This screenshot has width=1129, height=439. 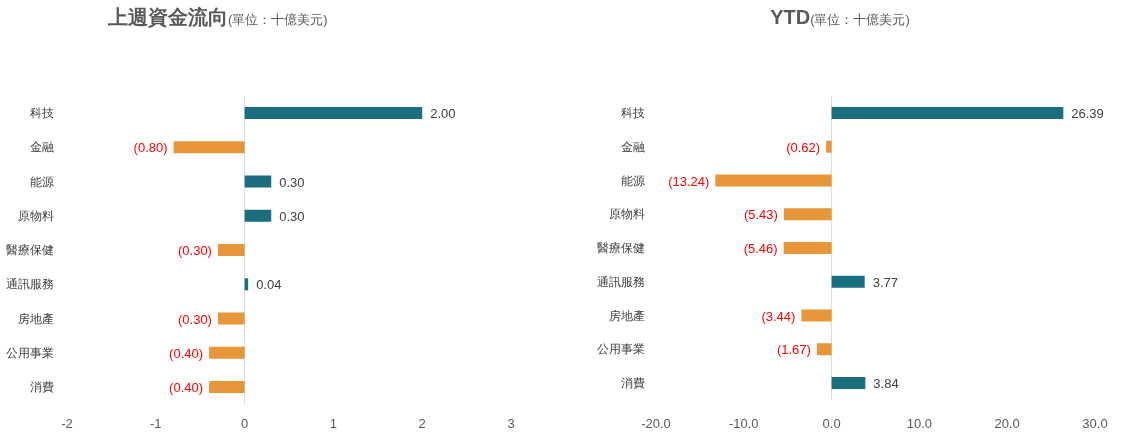 I want to click on x-tick-label: -20.0, so click(x=656, y=423).